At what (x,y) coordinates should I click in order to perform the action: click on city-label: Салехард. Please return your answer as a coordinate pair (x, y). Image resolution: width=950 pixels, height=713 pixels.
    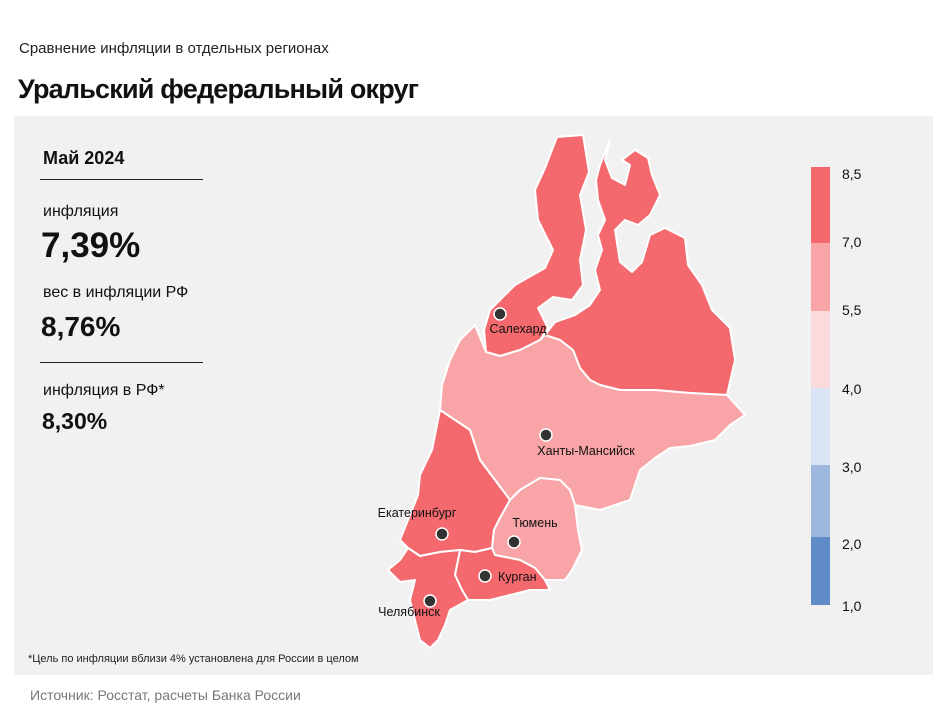
    Looking at the image, I should click on (518, 329).